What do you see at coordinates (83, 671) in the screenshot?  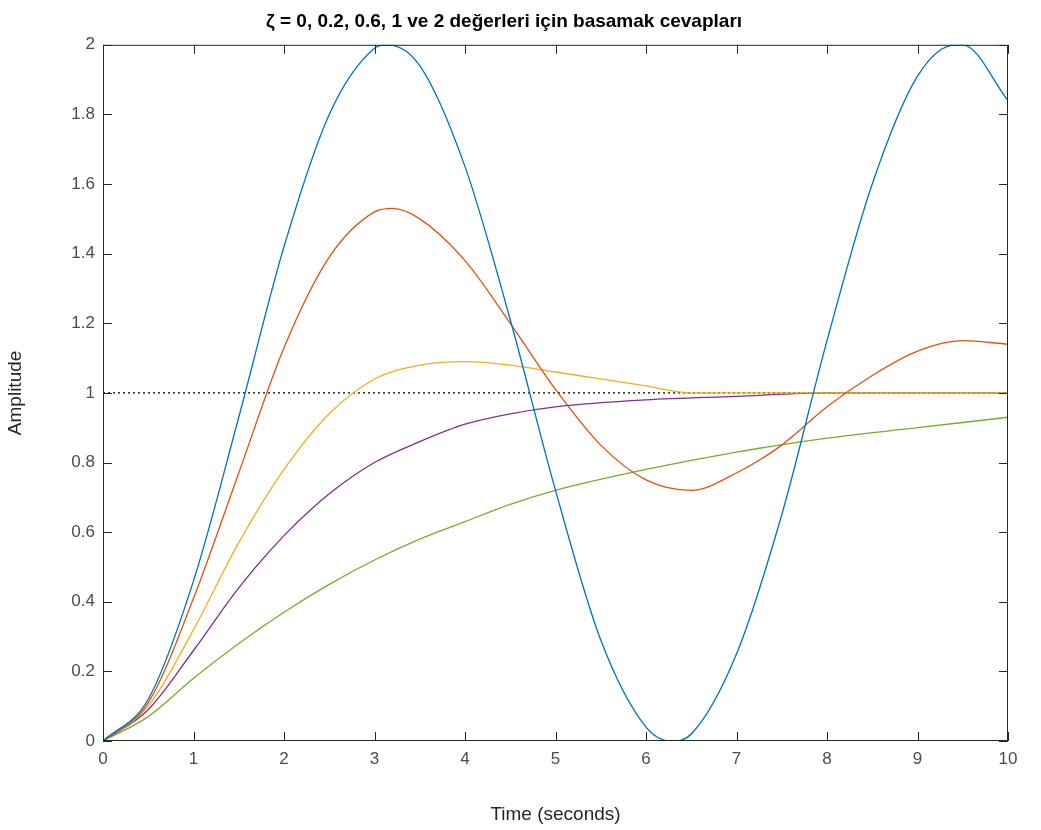 I see `y-tick-label: 0.2` at bounding box center [83, 671].